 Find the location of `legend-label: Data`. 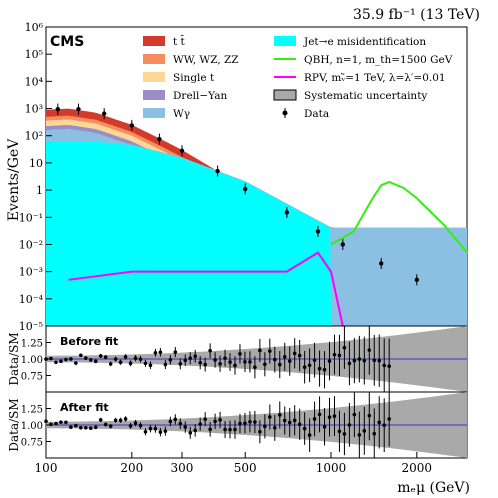

legend-label: Data is located at coordinates (316, 114).